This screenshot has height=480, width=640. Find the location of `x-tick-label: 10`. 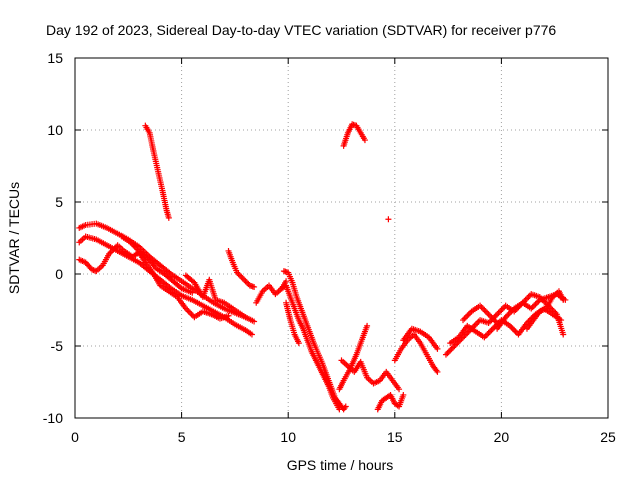

x-tick-label: 10 is located at coordinates (288, 437).